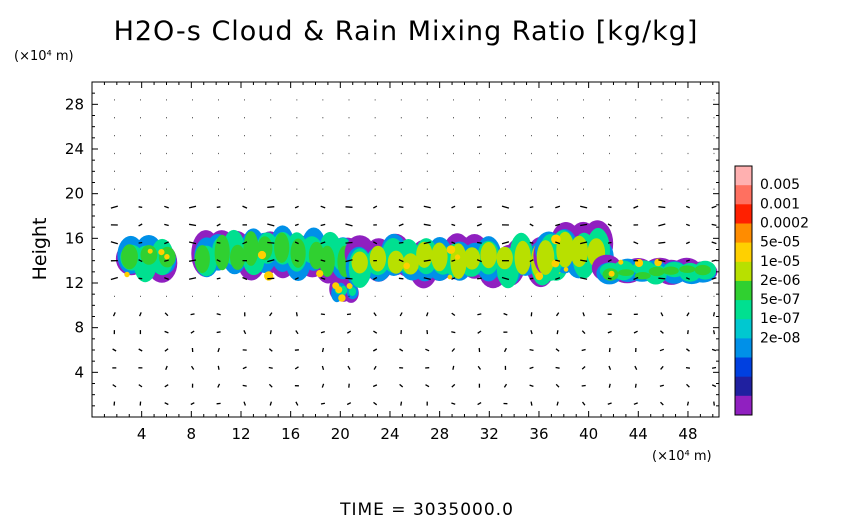 The image size is (854, 519). Describe the element at coordinates (74, 104) in the screenshot. I see `y-tick-label: 28` at that location.